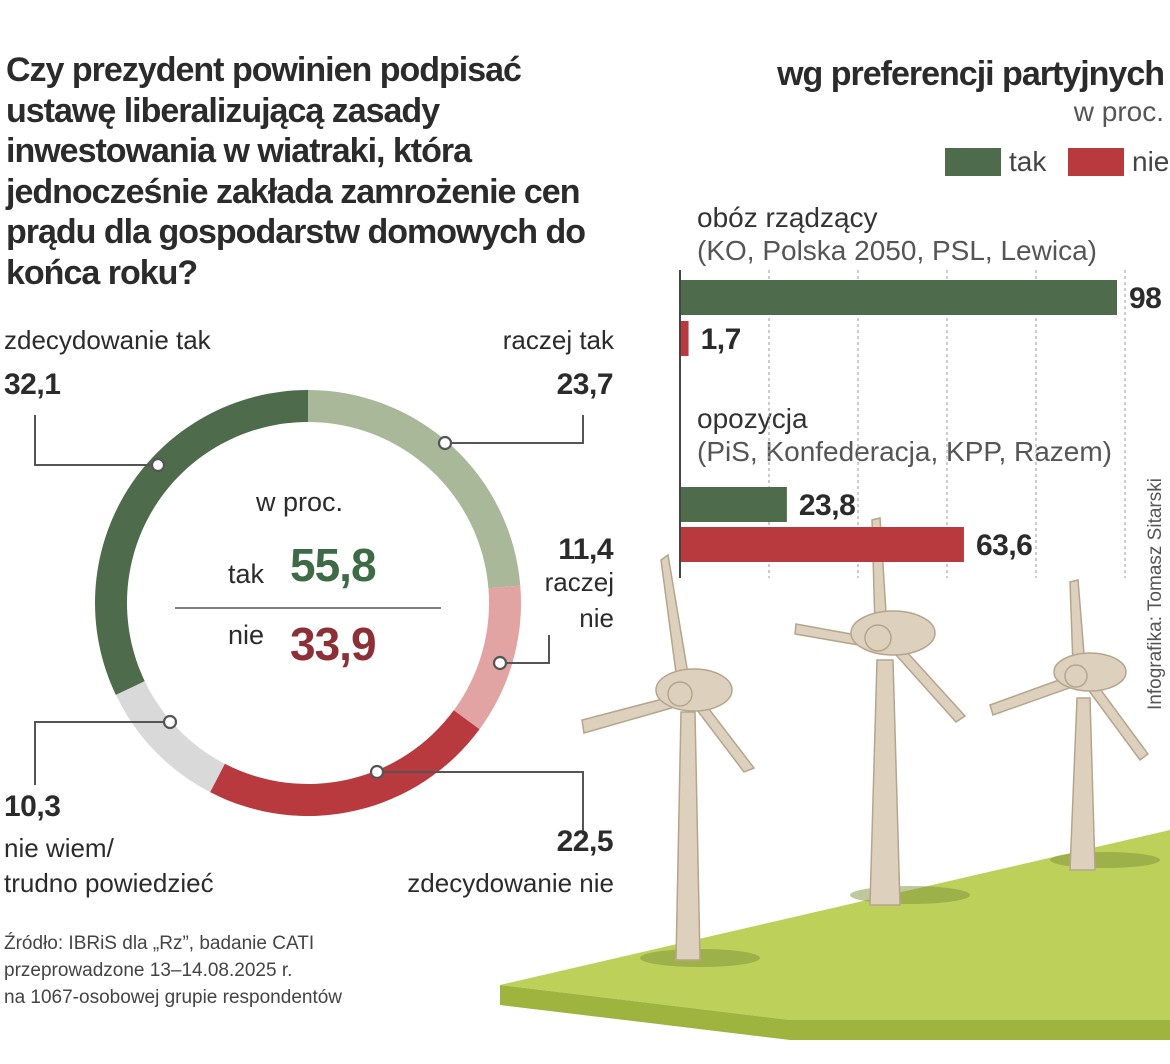  What do you see at coordinates (32, 806) in the screenshot?
I see `value-nie-wiem: 10,3` at bounding box center [32, 806].